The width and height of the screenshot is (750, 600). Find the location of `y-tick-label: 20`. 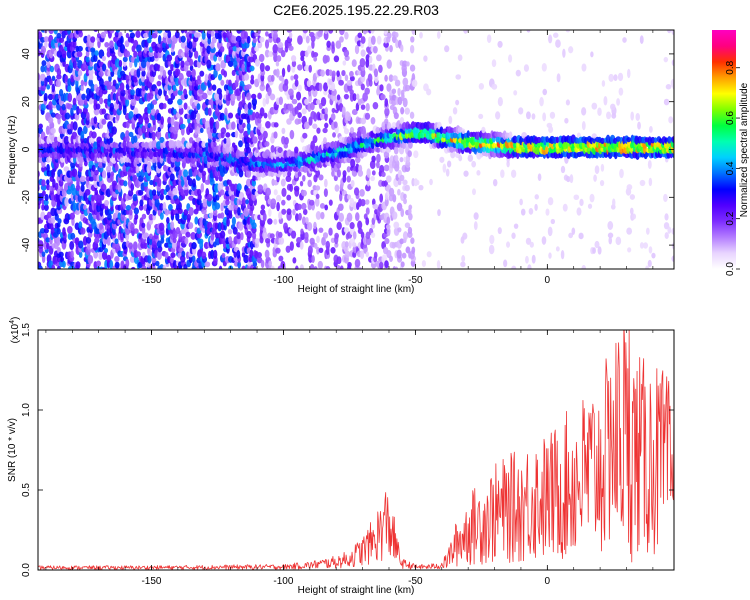

y-tick-label: 20 is located at coordinates (26, 102).